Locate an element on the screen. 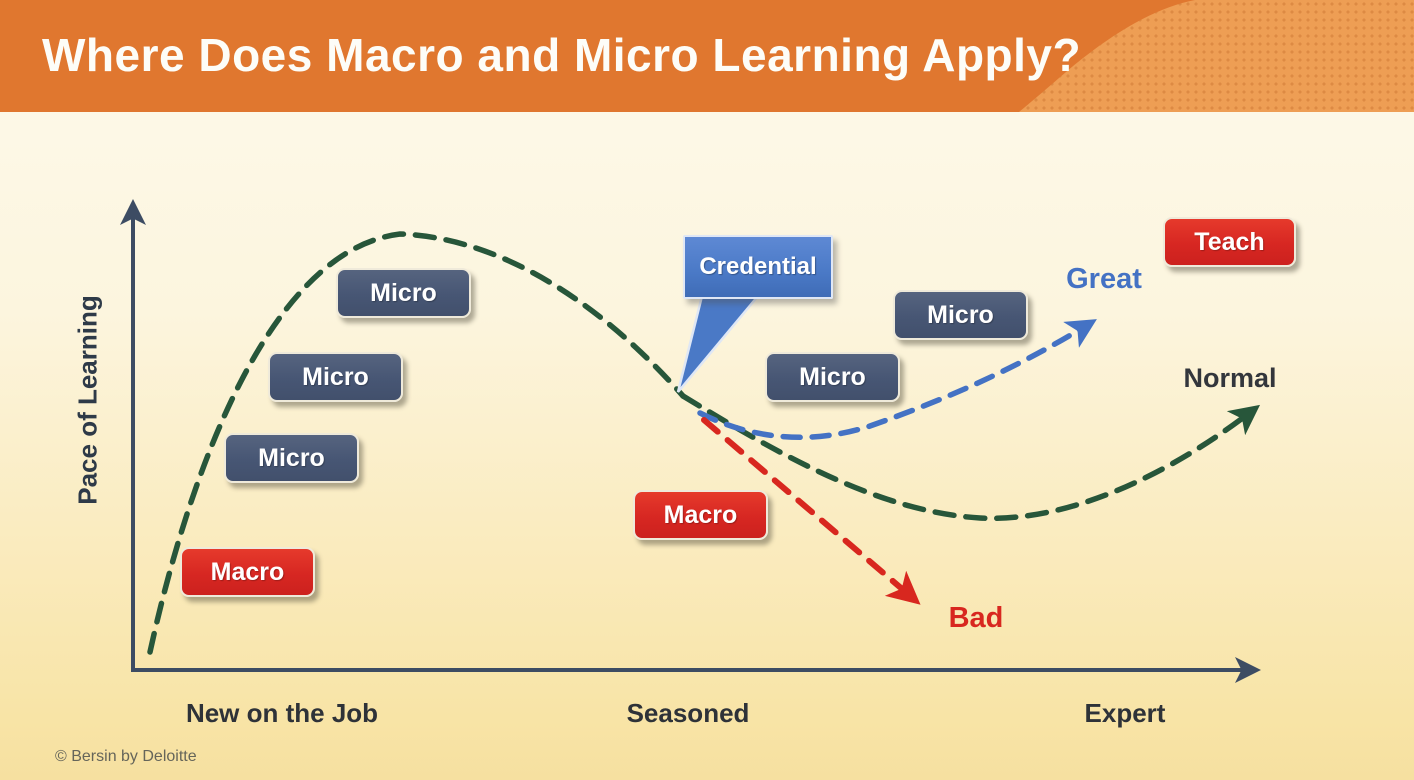  header-dark-shape is located at coordinates (597, 56).